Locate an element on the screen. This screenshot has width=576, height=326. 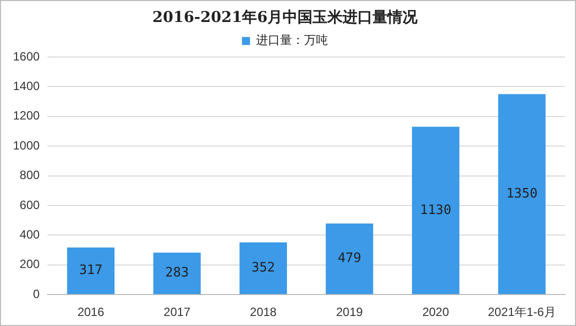
data-label: 283 is located at coordinates (177, 273).